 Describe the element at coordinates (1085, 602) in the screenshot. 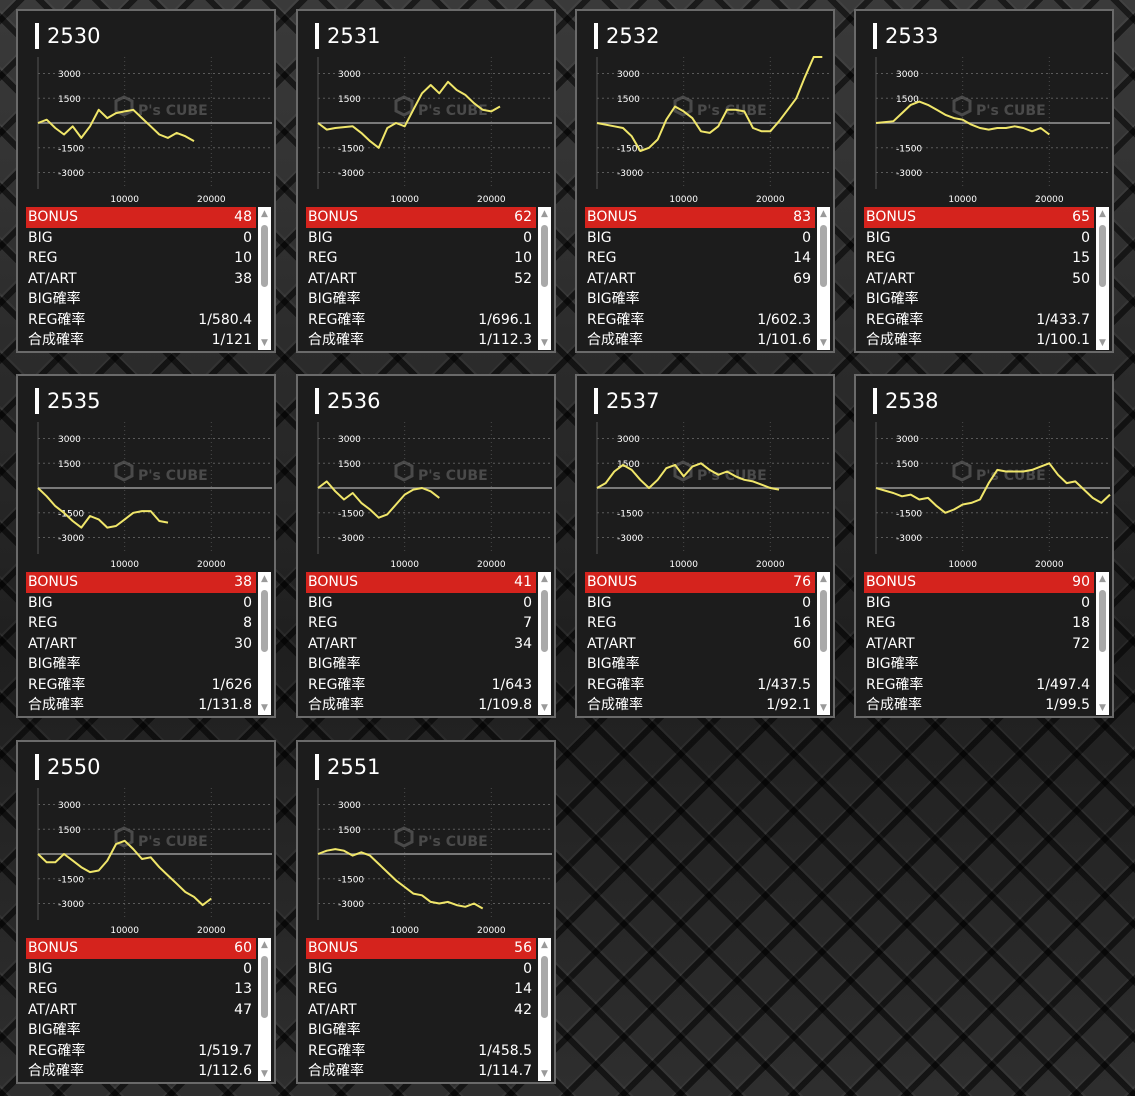

I see `stat-value: 0` at that location.